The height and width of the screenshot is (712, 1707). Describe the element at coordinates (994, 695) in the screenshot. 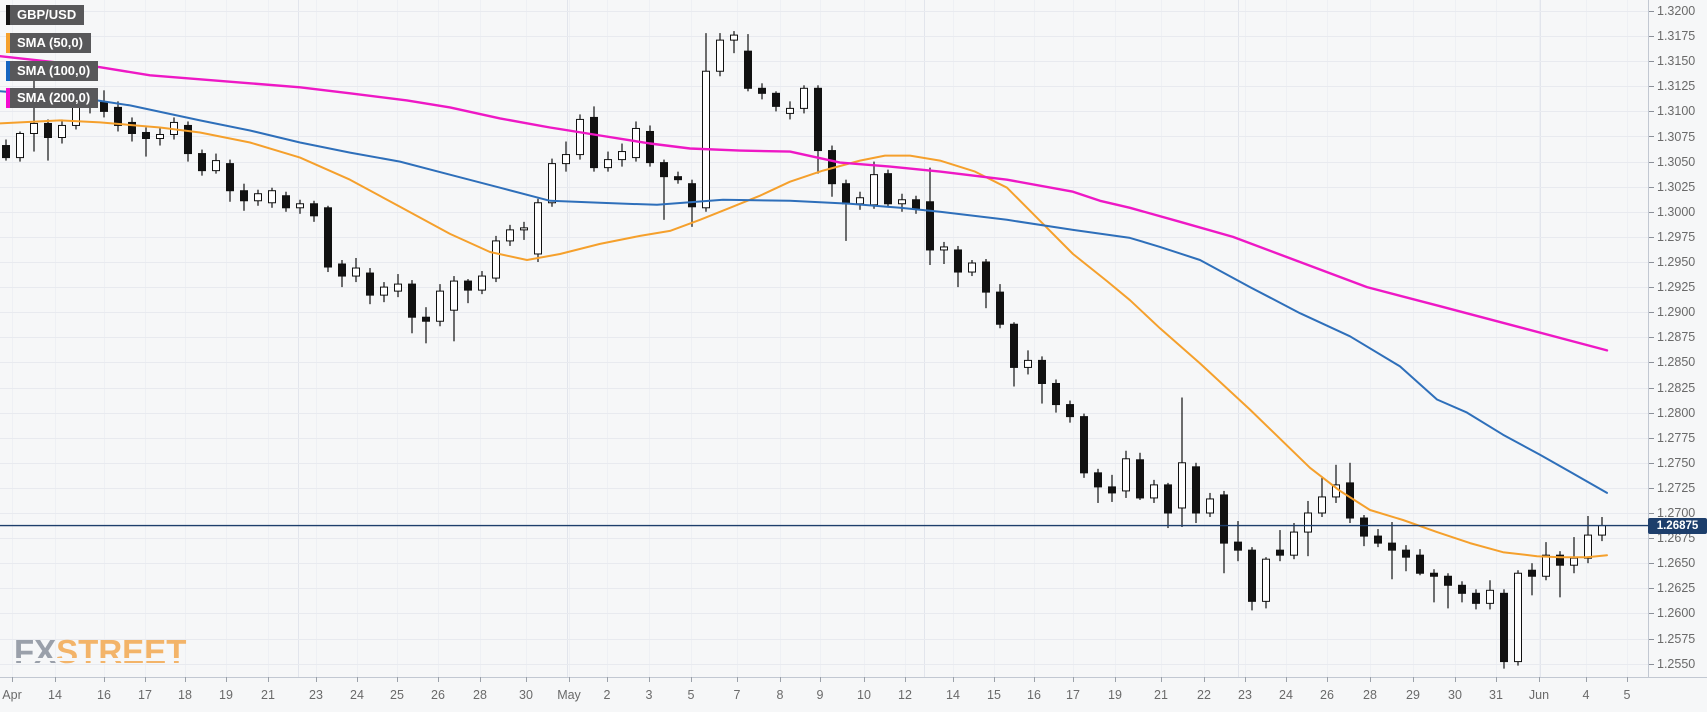

I see `date-label: 15` at that location.